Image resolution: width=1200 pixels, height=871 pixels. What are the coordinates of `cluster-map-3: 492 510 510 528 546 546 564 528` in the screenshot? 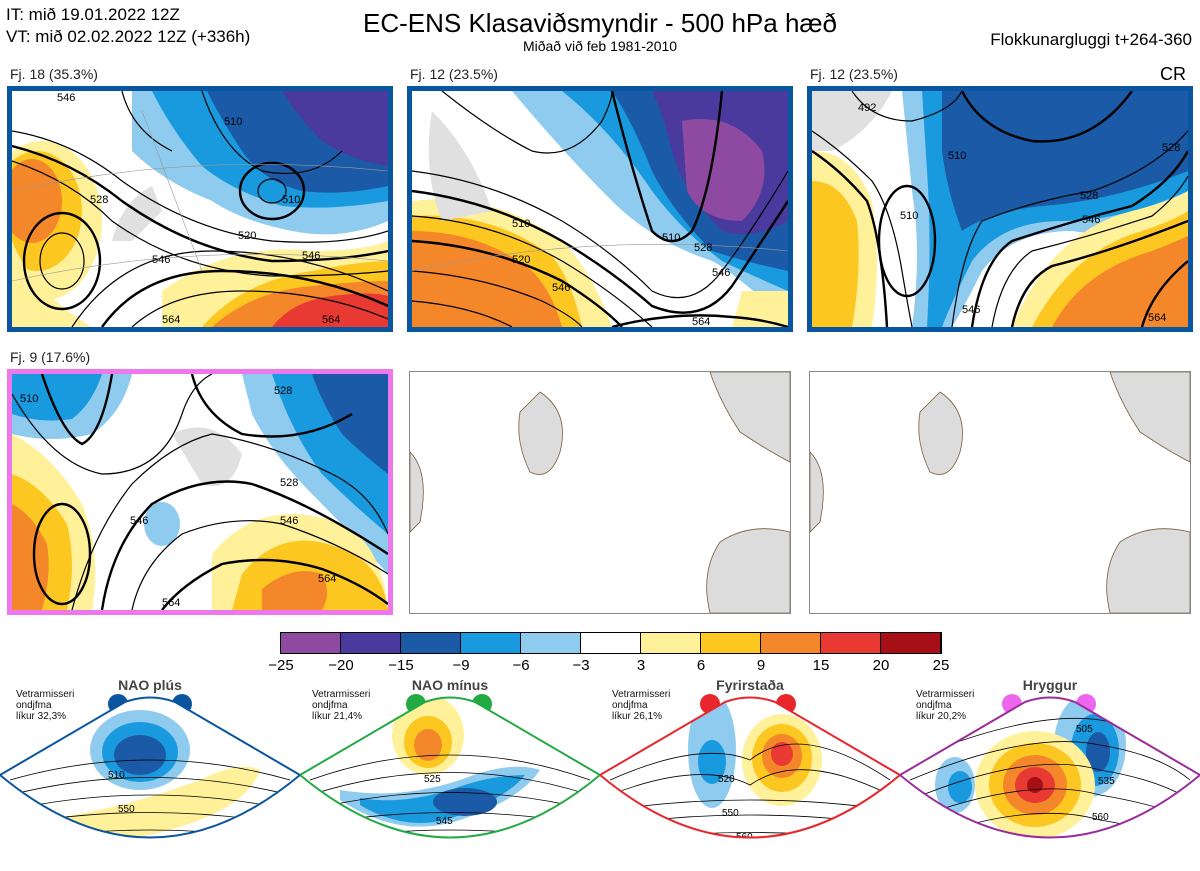 It's located at (1000, 209).